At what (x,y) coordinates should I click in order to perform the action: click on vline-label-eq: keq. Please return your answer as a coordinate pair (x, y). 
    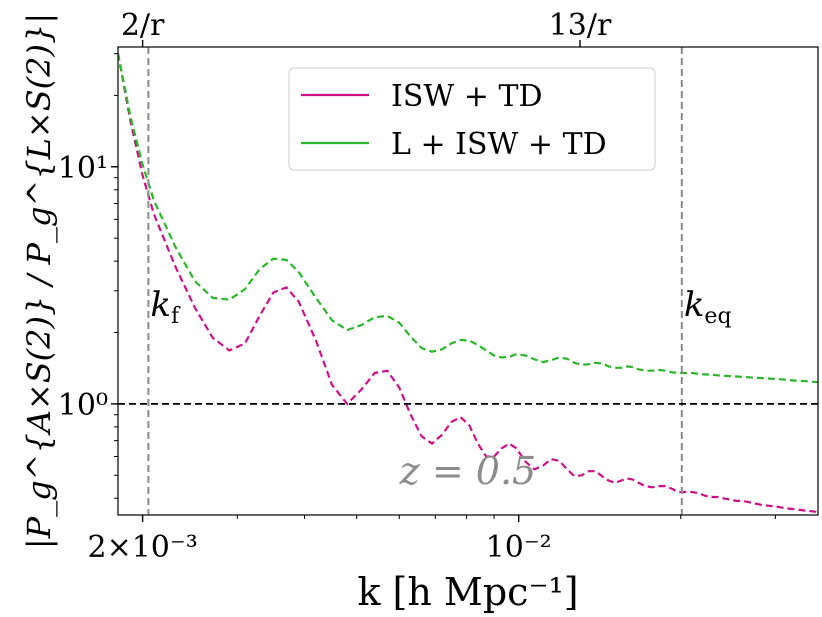
    Looking at the image, I should click on (708, 307).